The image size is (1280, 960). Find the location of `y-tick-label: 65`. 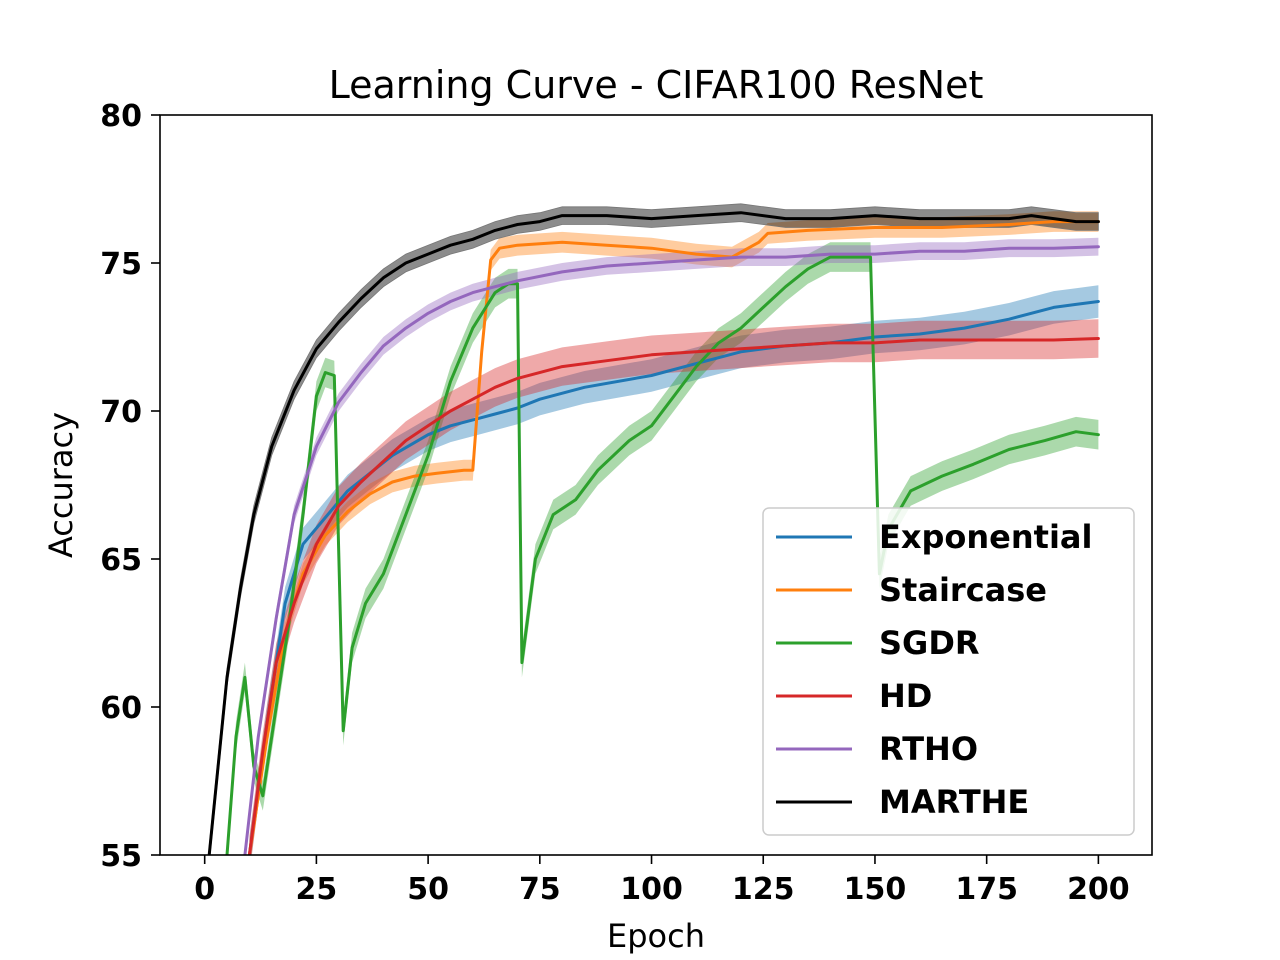

y-tick-label: 65 is located at coordinates (121, 560).